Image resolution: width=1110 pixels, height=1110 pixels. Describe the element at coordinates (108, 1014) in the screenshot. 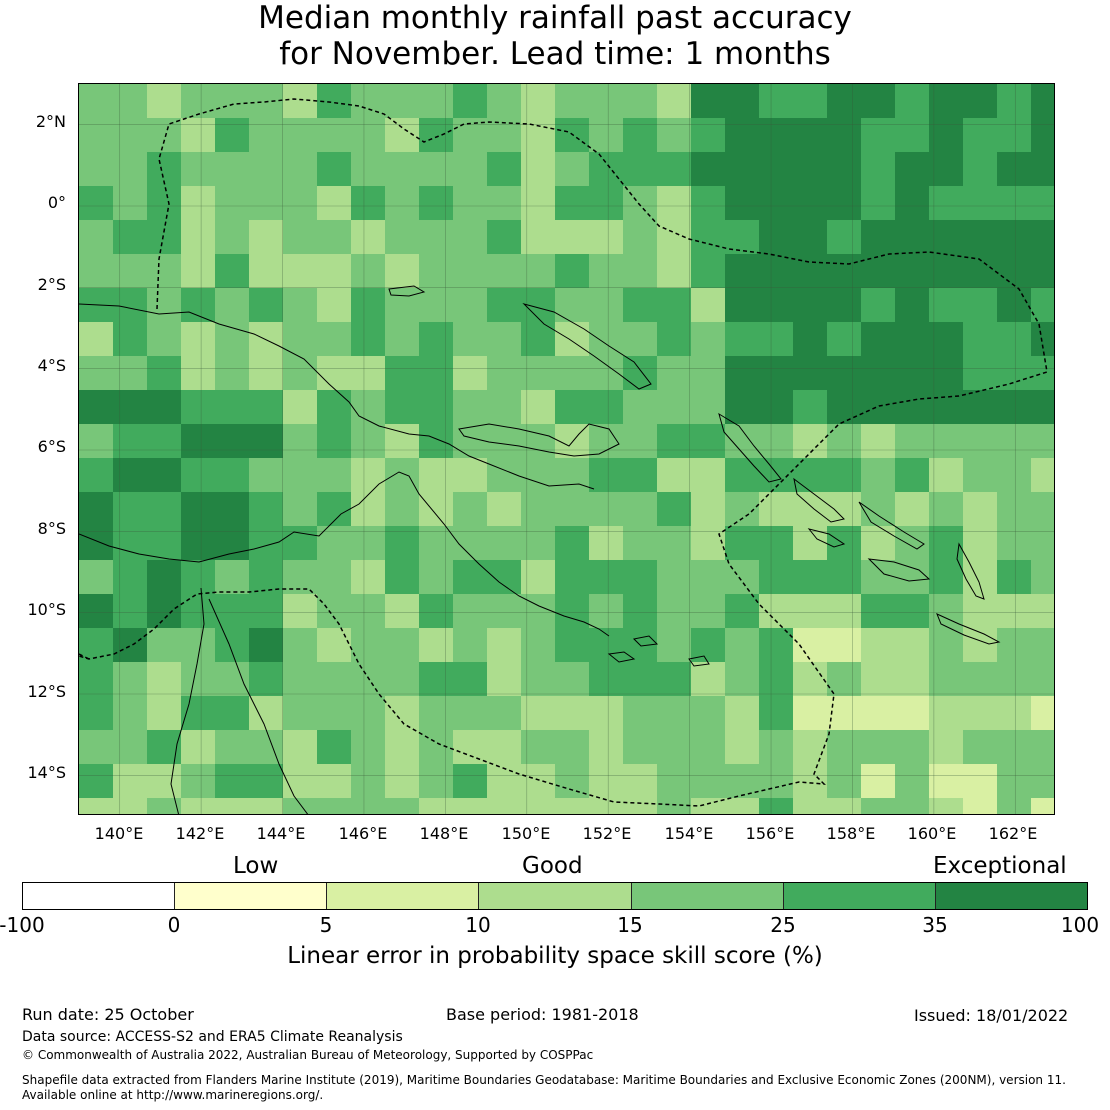

I see `run-date: Run date: 25 October` at that location.